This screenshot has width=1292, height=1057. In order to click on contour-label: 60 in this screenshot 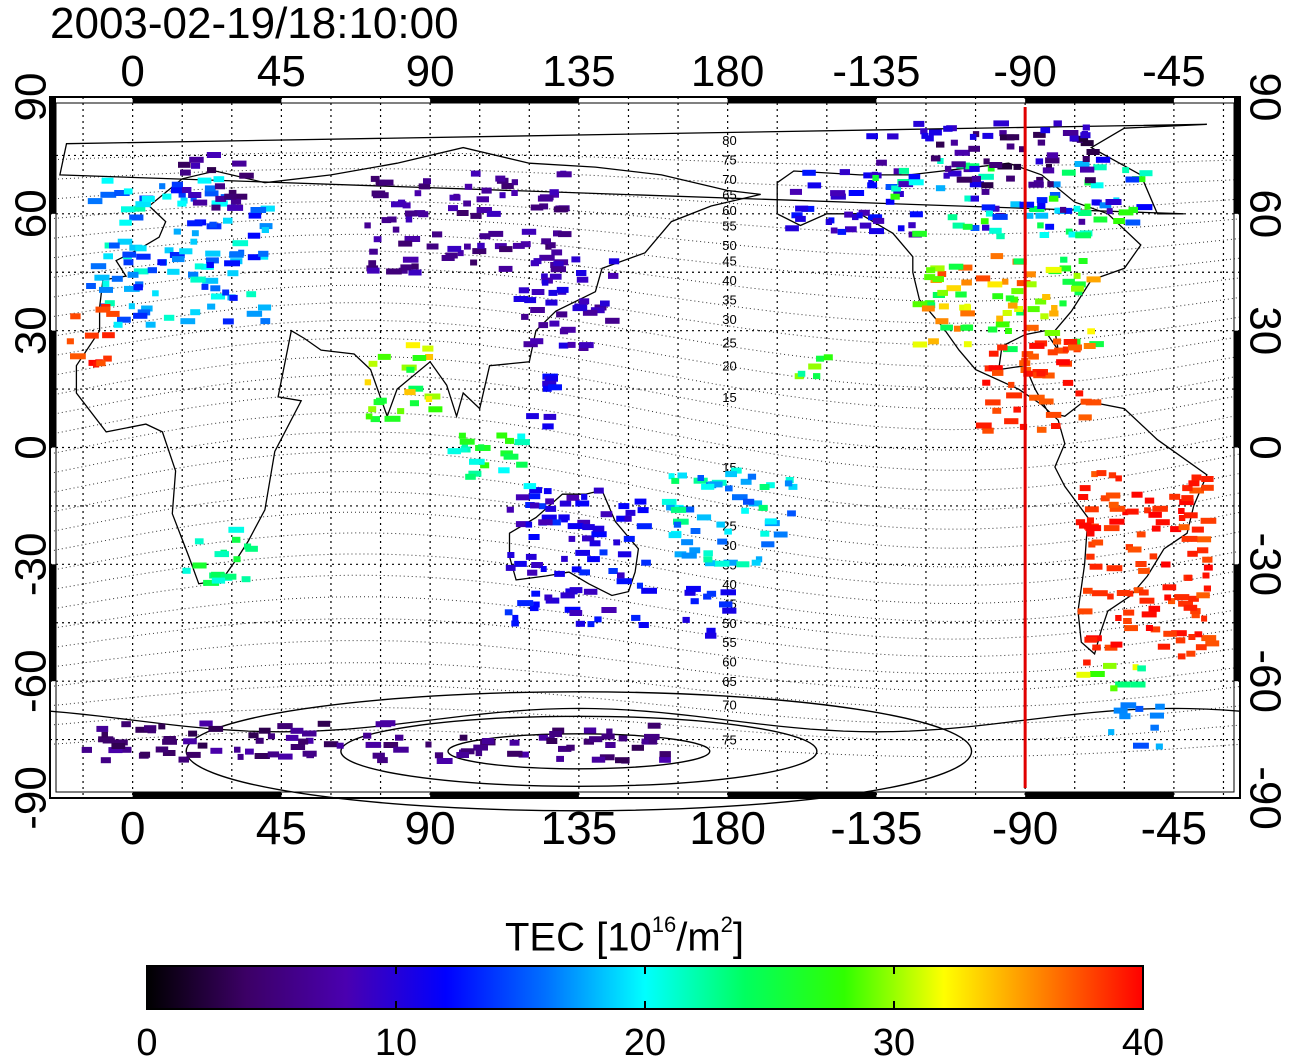, I will do `click(729, 662)`.